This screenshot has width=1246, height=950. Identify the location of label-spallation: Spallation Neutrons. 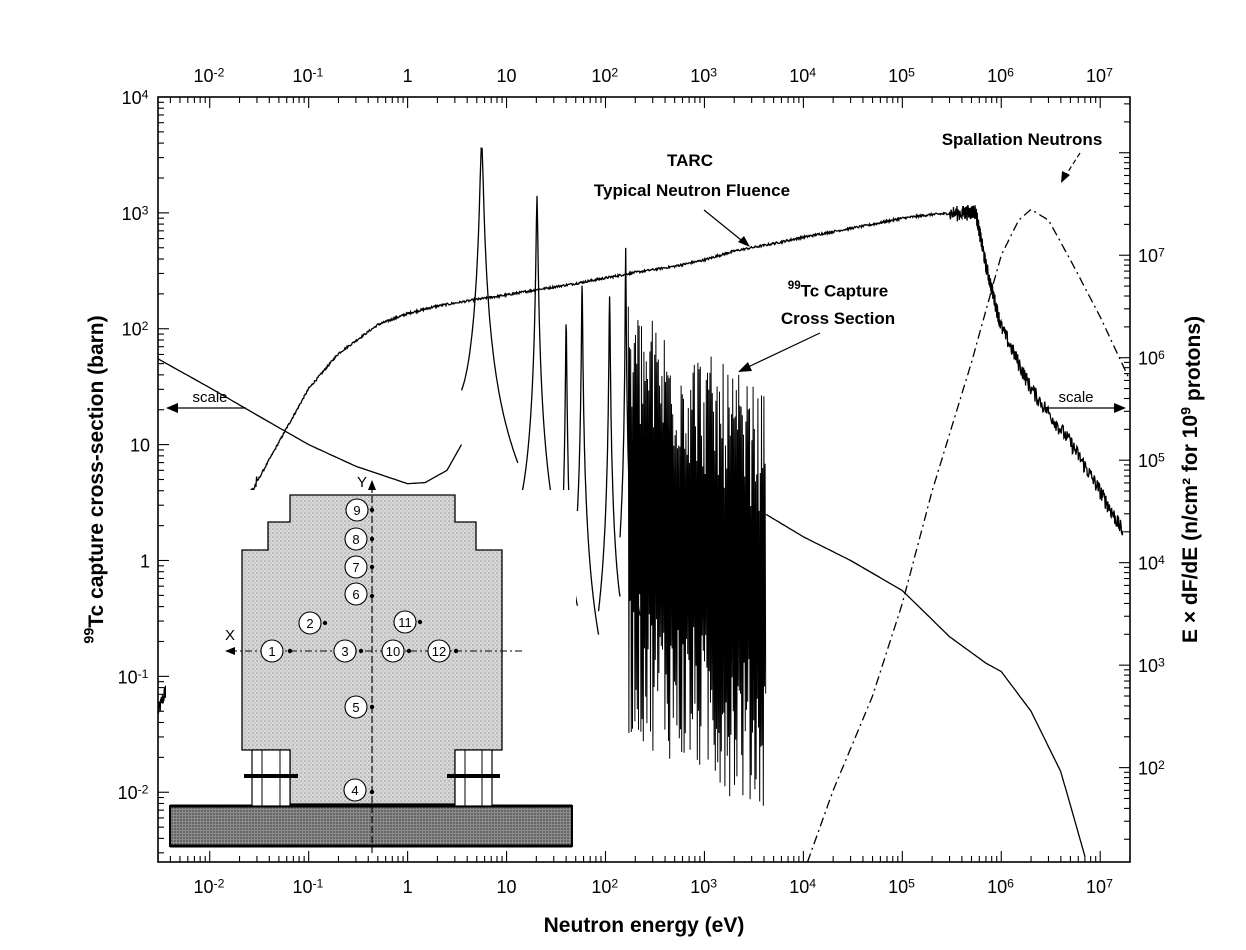
(1022, 139).